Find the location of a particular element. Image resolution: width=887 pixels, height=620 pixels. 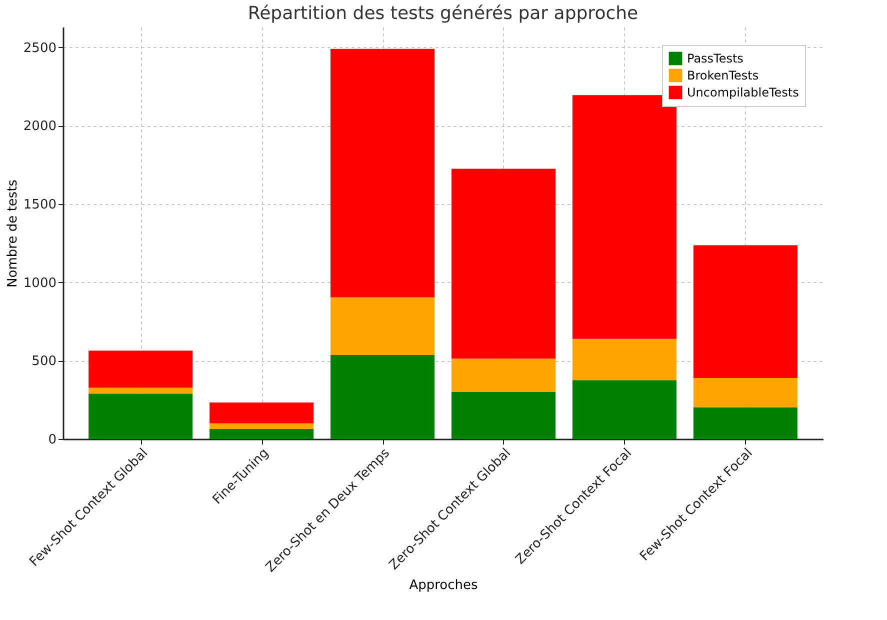

x-axis-title: Approches is located at coordinates (443, 585).